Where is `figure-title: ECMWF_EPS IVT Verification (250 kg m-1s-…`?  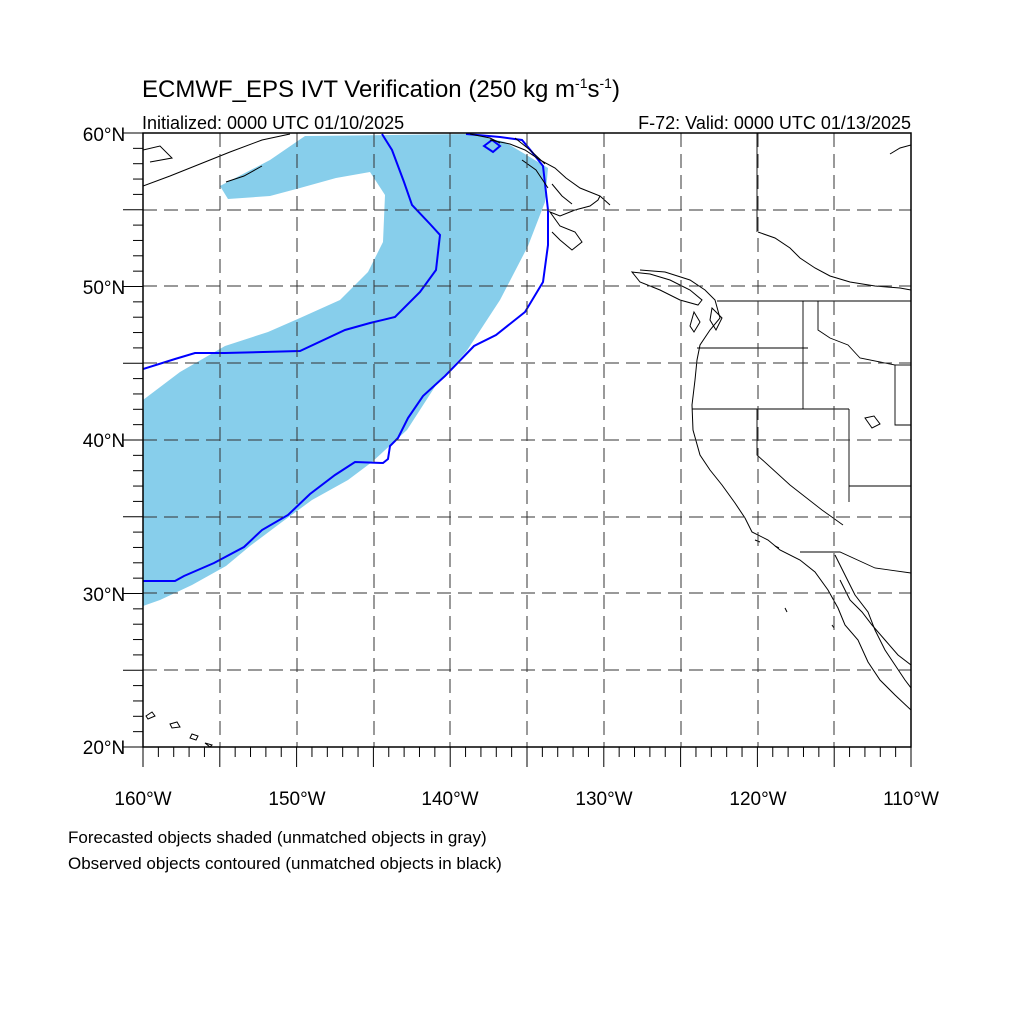 figure-title: ECMWF_EPS IVT Verification (250 kg m-1s-… is located at coordinates (381, 89).